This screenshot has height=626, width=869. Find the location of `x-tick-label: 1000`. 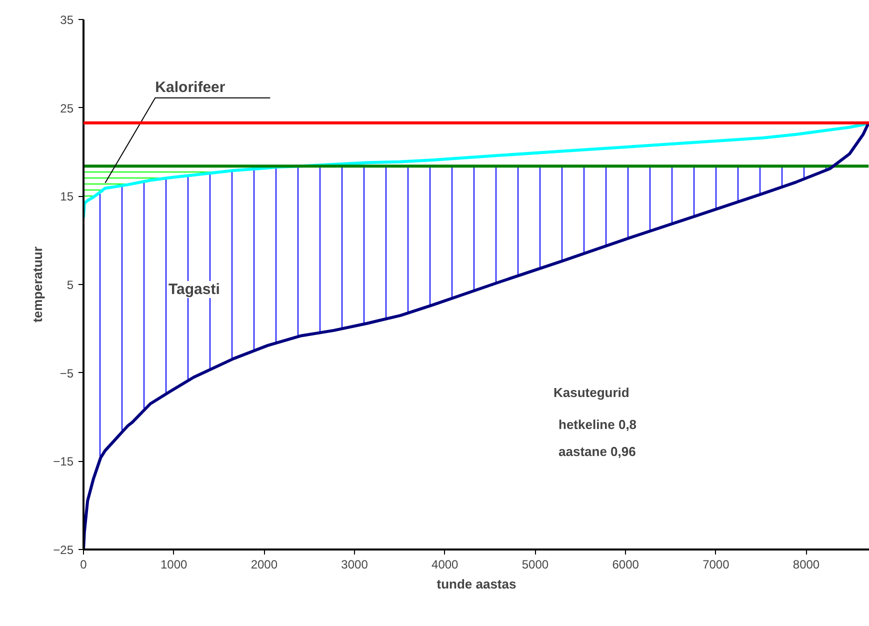

x-tick-label: 1000 is located at coordinates (174, 565).